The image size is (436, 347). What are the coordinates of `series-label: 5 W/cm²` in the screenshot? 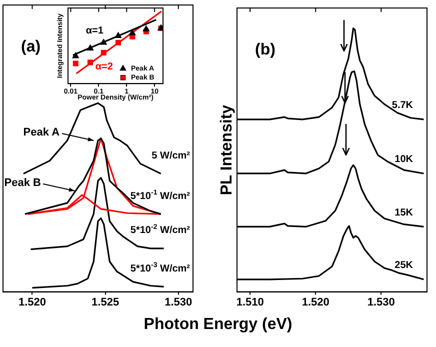 It's located at (171, 156).